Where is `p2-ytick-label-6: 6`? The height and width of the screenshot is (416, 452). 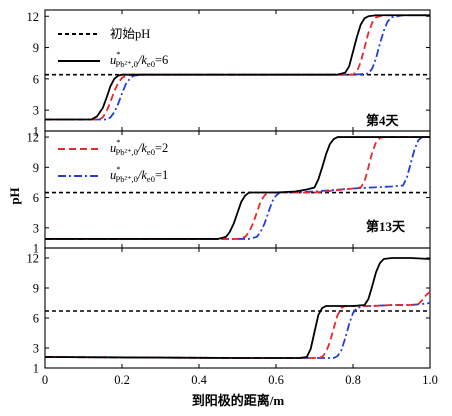 p2-ytick-label-6: 6 is located at coordinates (36, 198).